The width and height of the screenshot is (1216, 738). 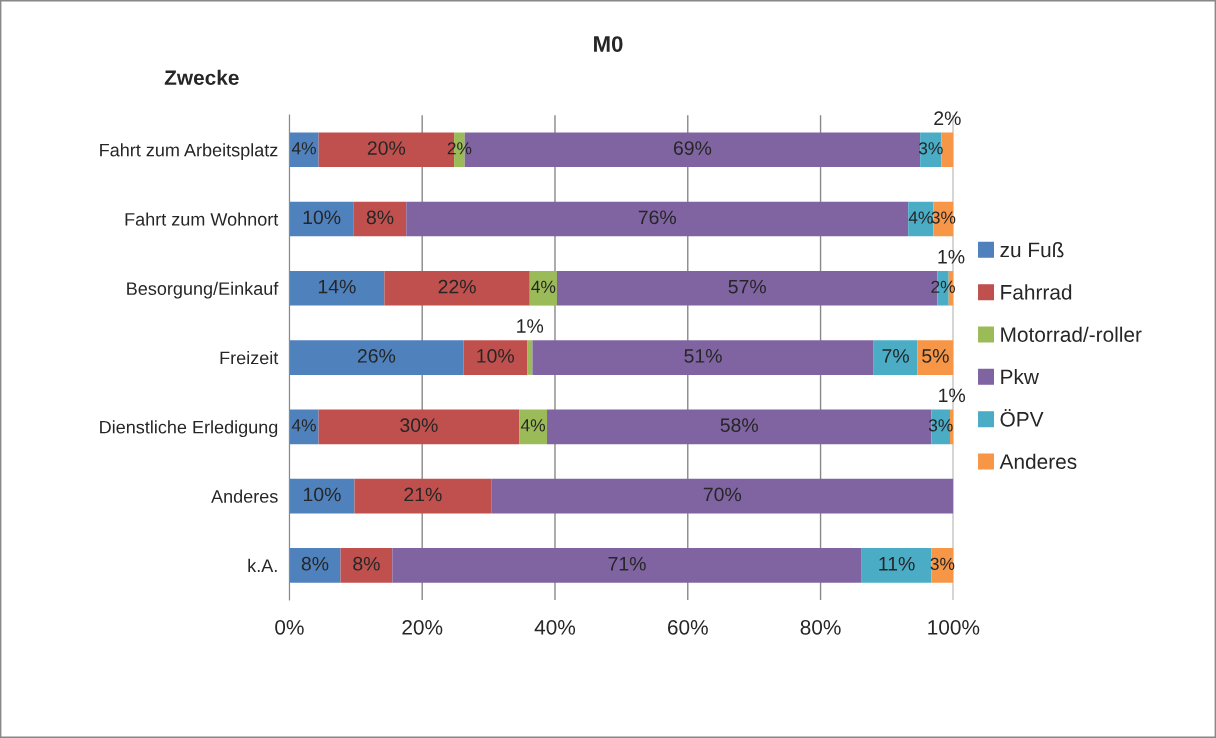 I want to click on x-tick-label: 80%, so click(x=820, y=627).